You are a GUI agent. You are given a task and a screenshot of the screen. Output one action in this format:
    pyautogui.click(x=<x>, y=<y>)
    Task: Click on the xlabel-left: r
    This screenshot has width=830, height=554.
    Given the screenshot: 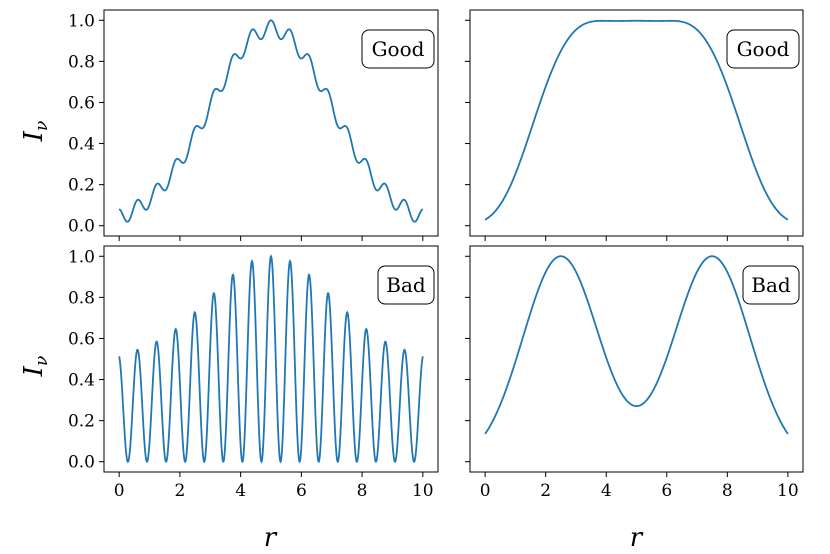 What is the action you would take?
    pyautogui.click(x=271, y=538)
    